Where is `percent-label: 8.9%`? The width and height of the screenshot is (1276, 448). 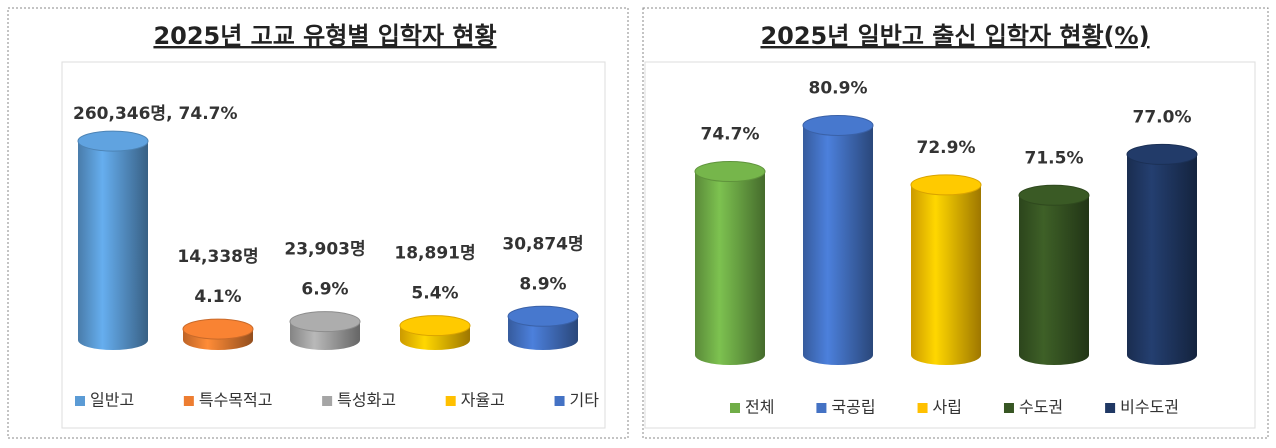
percent-label: 8.9% is located at coordinates (542, 284).